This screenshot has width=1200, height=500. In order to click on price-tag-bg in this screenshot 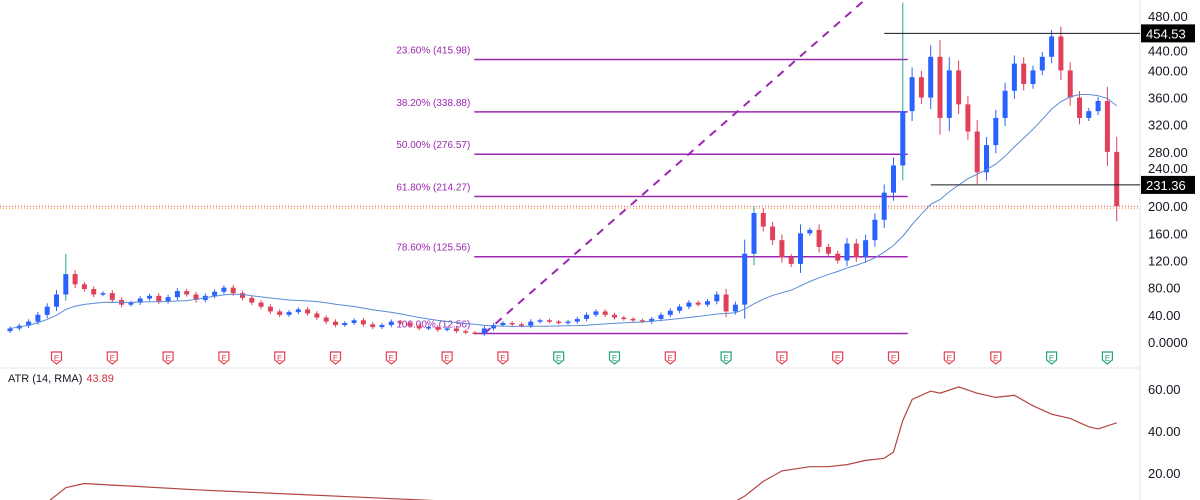, I will do `click(1168, 184)`.